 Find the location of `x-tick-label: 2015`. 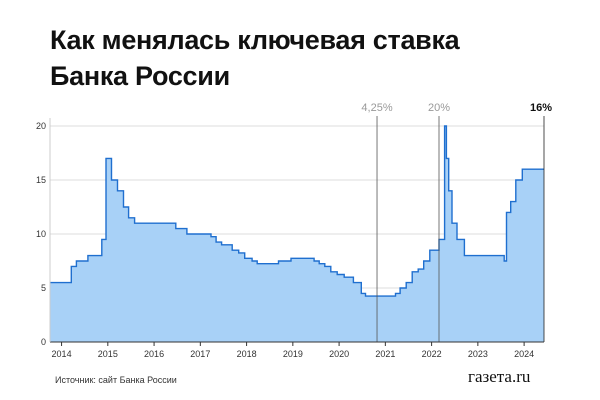

x-tick-label: 2015 is located at coordinates (108, 354).